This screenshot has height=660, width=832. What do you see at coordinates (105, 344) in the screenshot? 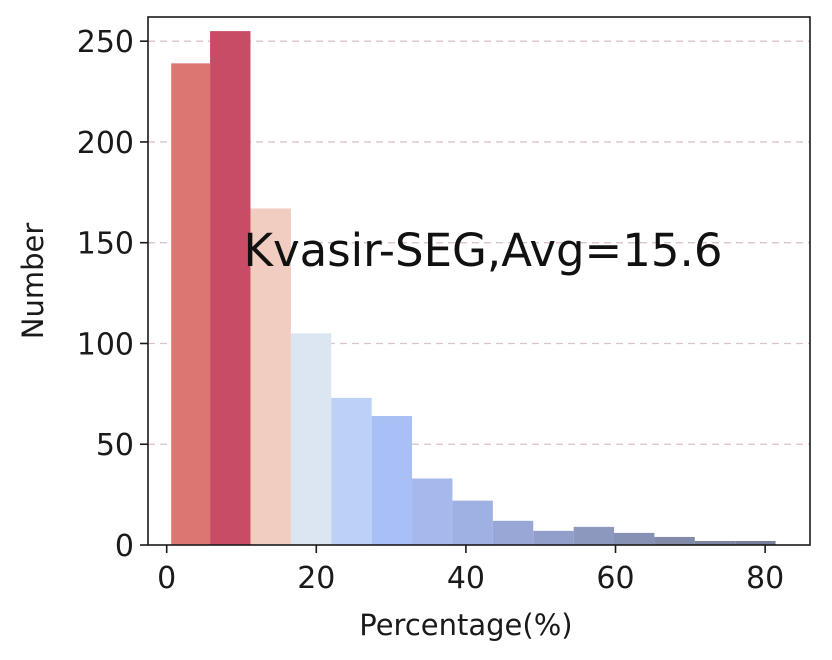
I see `y-tick-label: 100` at bounding box center [105, 344].